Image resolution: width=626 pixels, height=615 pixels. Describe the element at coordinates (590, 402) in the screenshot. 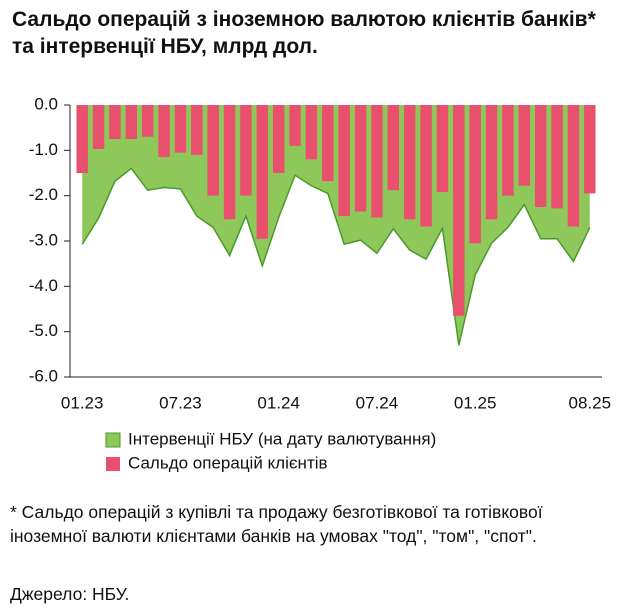

I see `x-tick-label: 08.25` at that location.